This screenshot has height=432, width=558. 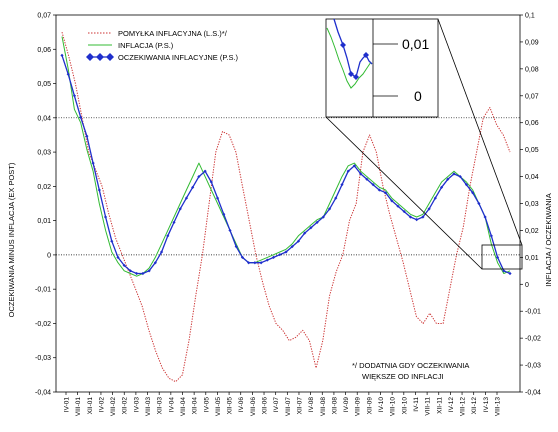 What do you see at coordinates (439, 405) in the screenshot?
I see `x-tick-label: XII-11` at bounding box center [439, 405].